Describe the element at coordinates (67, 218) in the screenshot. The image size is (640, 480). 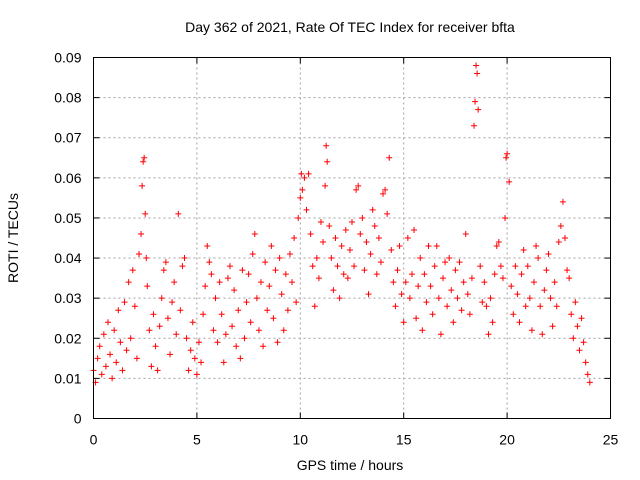
I see `y-tick-label: 0.05` at that location.